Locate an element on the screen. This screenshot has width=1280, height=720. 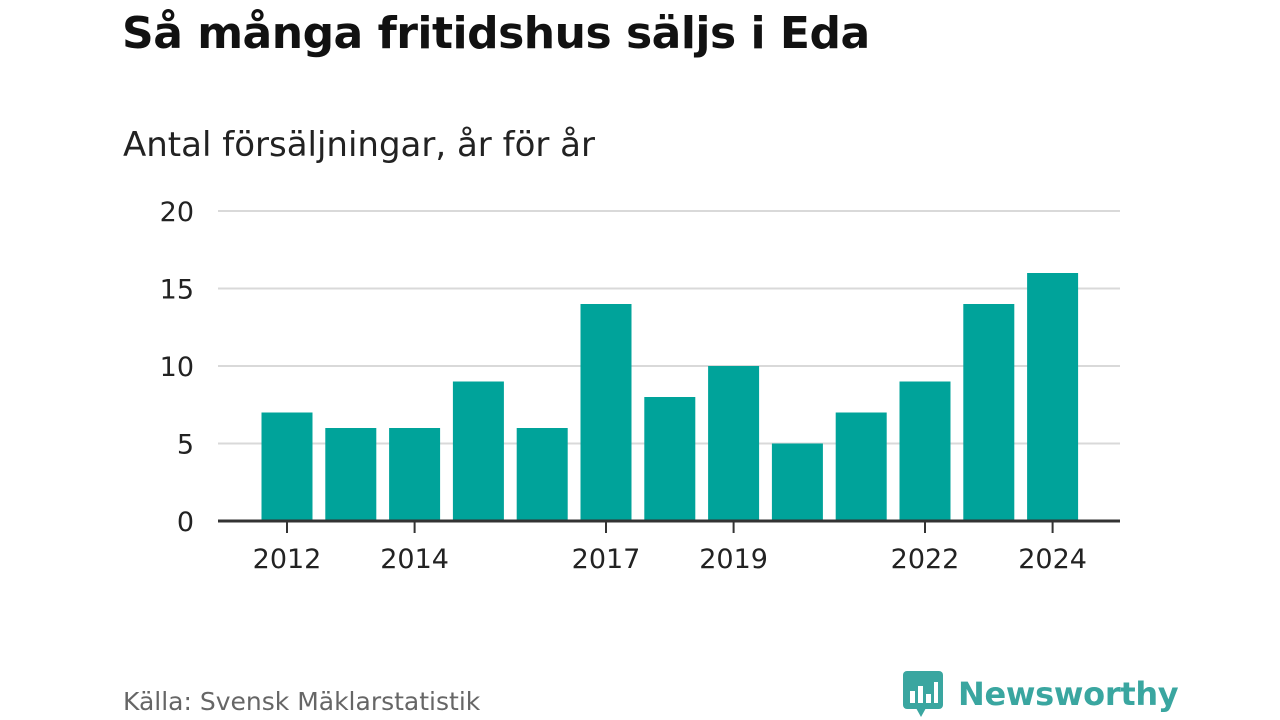
y-tick-label: 20 is located at coordinates (177, 212).